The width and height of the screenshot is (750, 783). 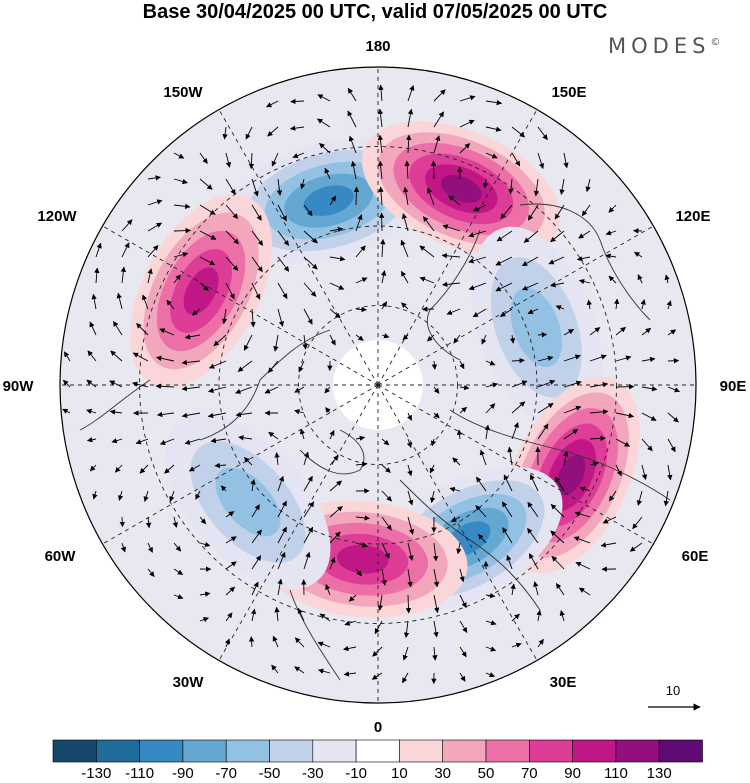 What do you see at coordinates (470, 545) in the screenshot?
I see `coastline-scandinavia` at bounding box center [470, 545].